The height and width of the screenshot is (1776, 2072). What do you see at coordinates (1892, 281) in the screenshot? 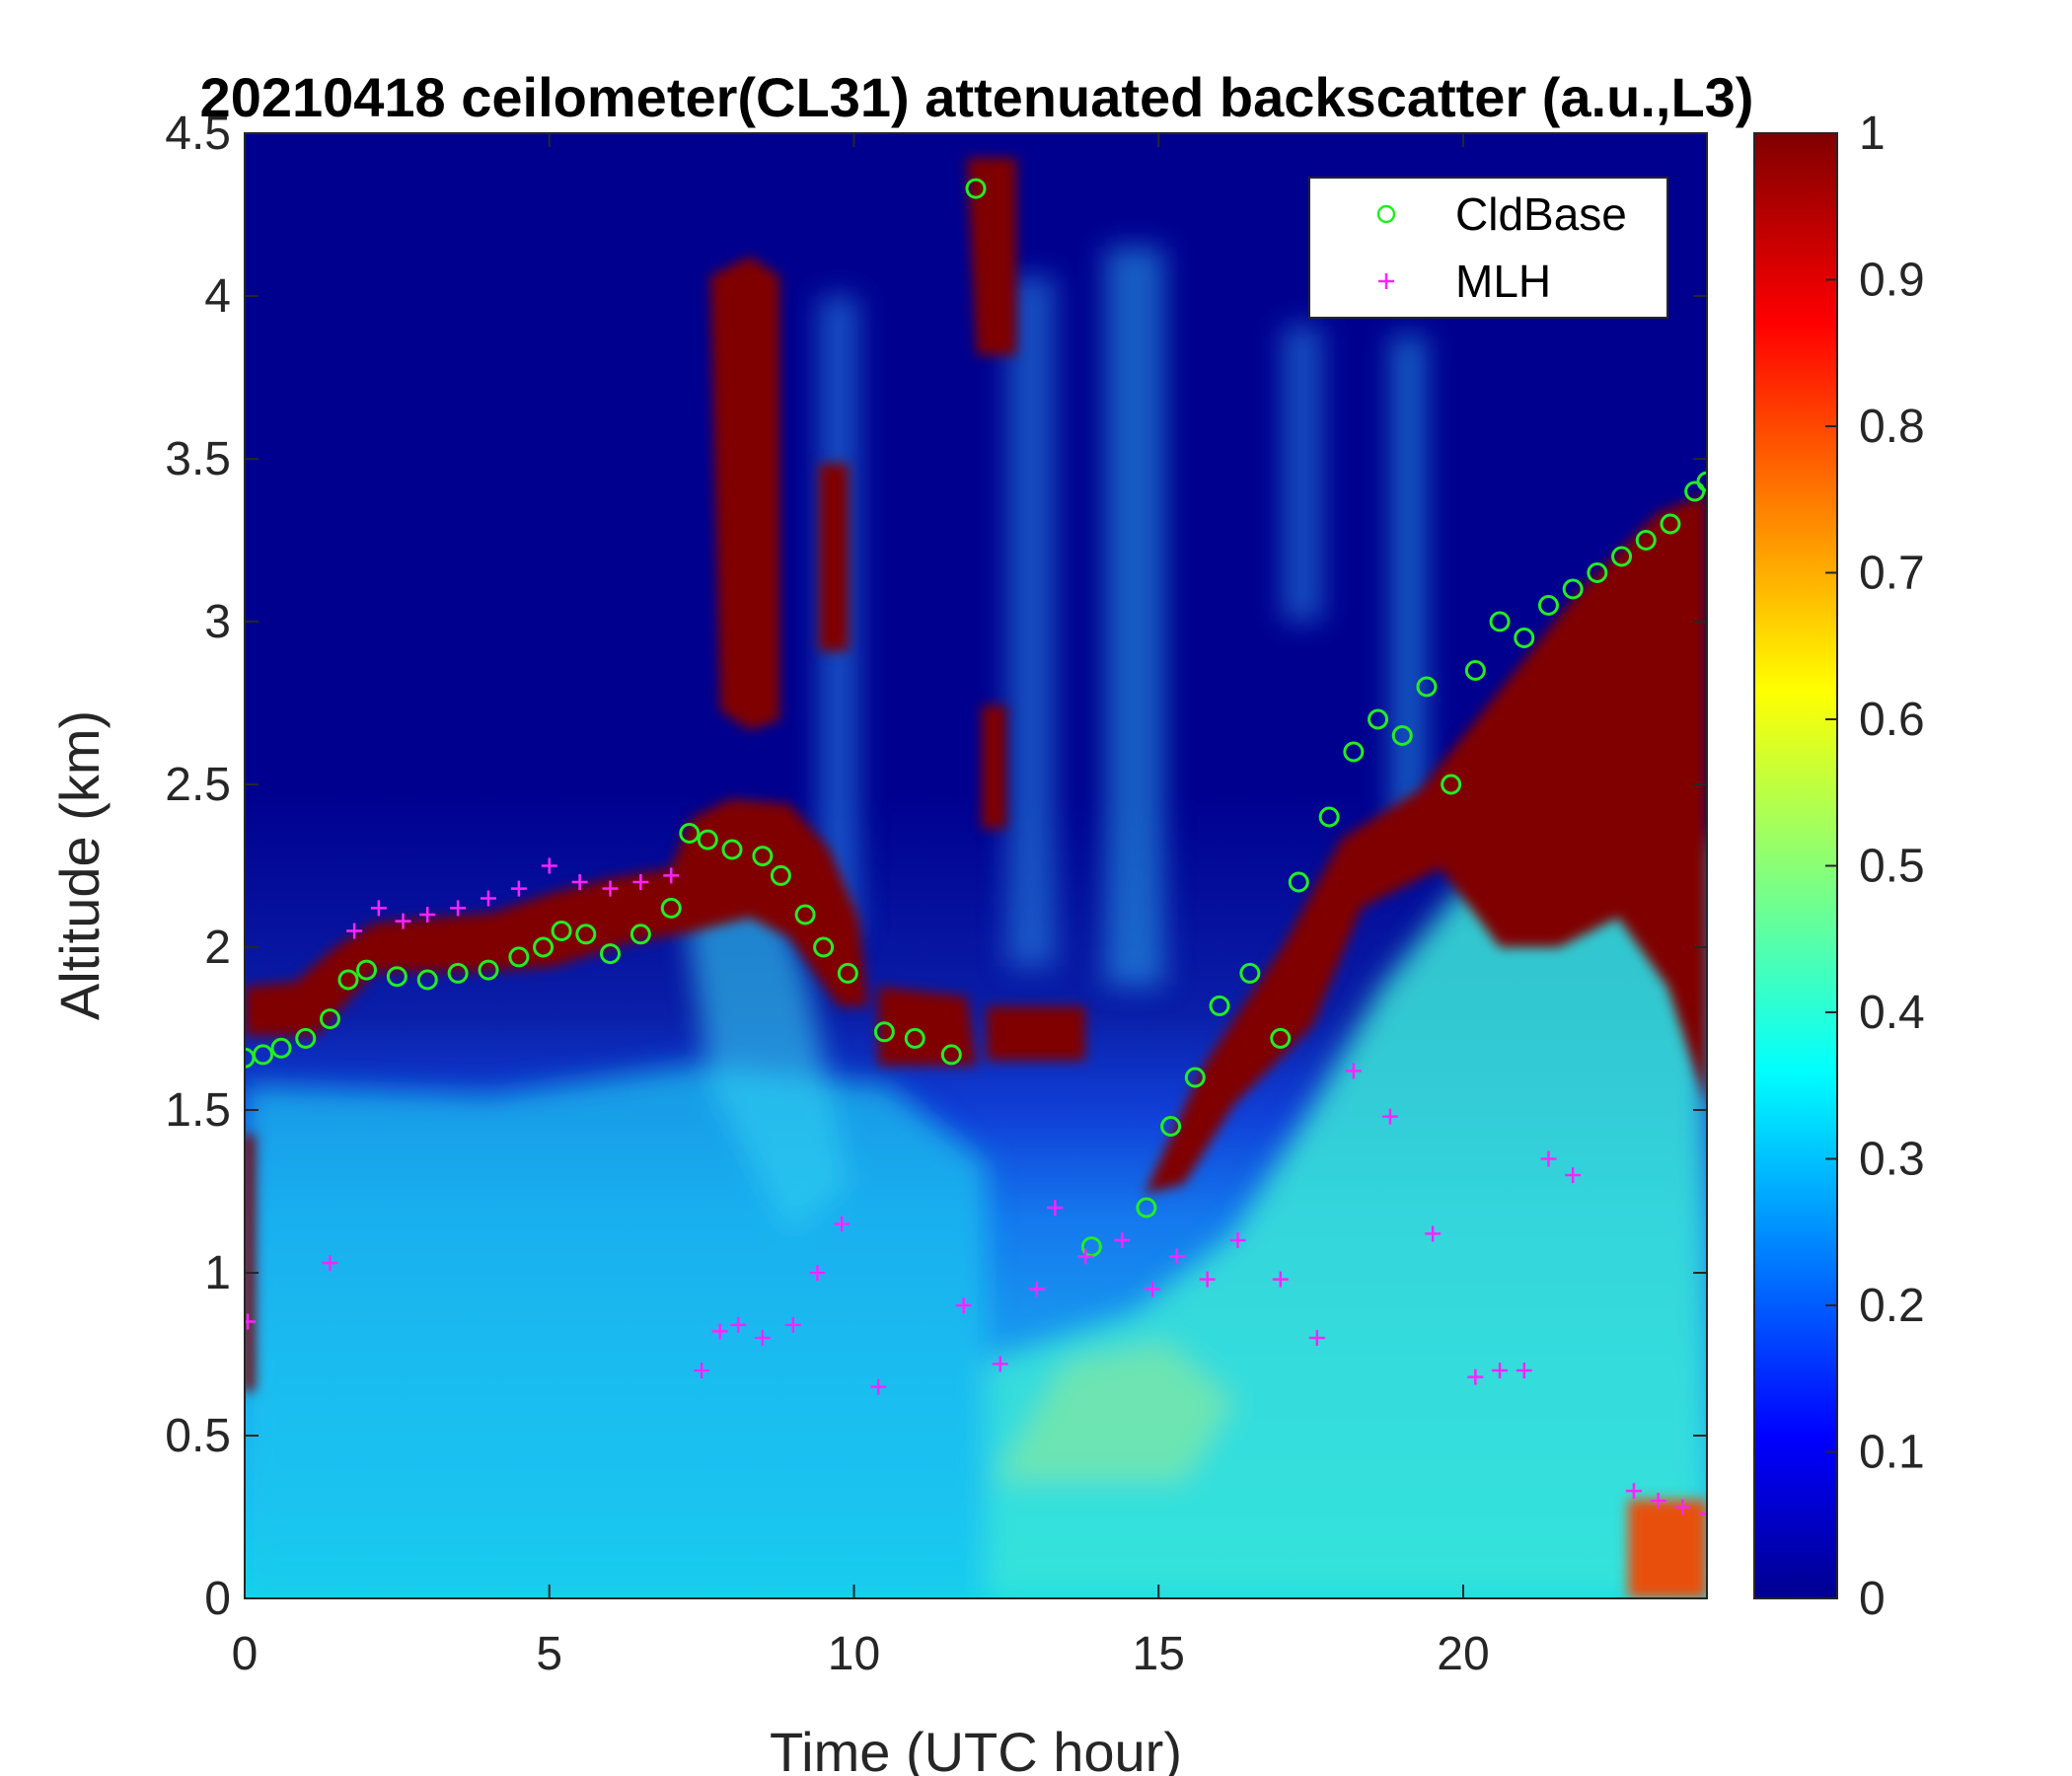
I see `colorbar-tick-label: 0.9` at bounding box center [1892, 281].